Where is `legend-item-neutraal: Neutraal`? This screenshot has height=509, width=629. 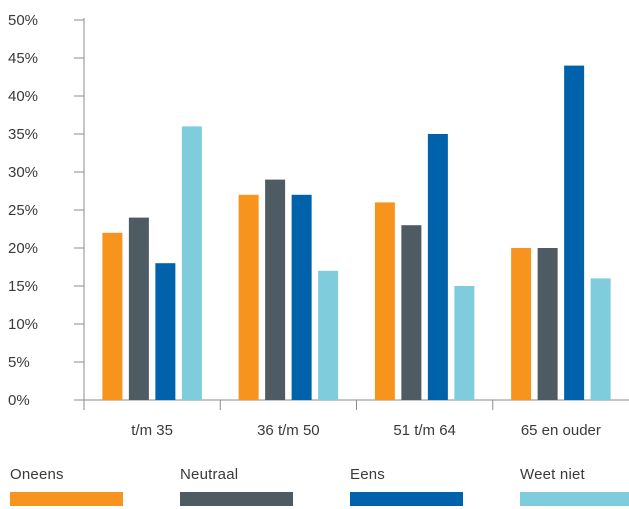 legend-item-neutraal: Neutraal is located at coordinates (236, 485).